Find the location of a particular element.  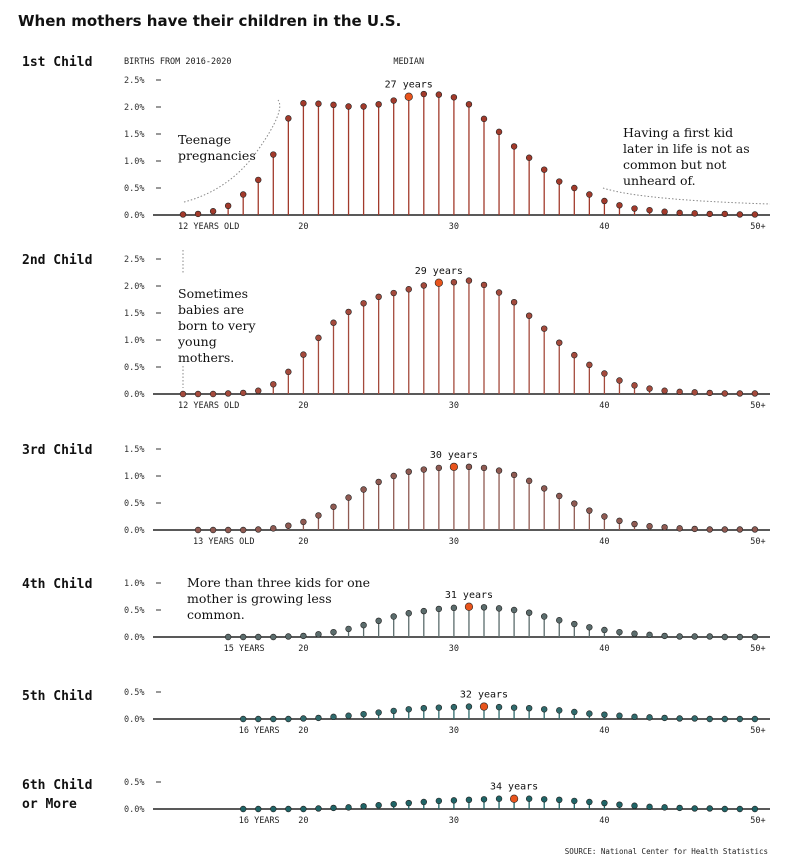

y-tick-label: 2.5% is located at coordinates (134, 260).